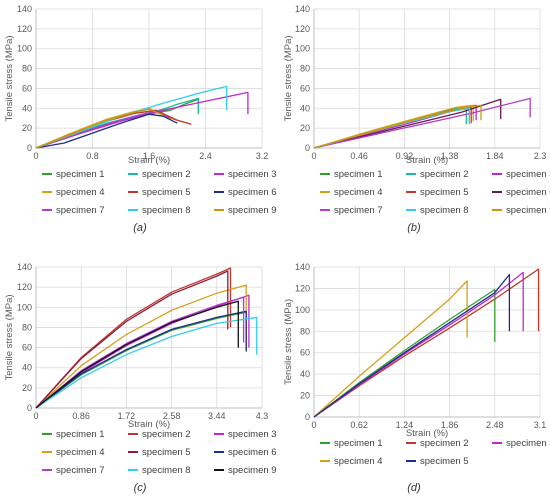 The width and height of the screenshot is (550, 496). Describe the element at coordinates (140, 228) in the screenshot. I see `panel-caption: (a)` at that location.